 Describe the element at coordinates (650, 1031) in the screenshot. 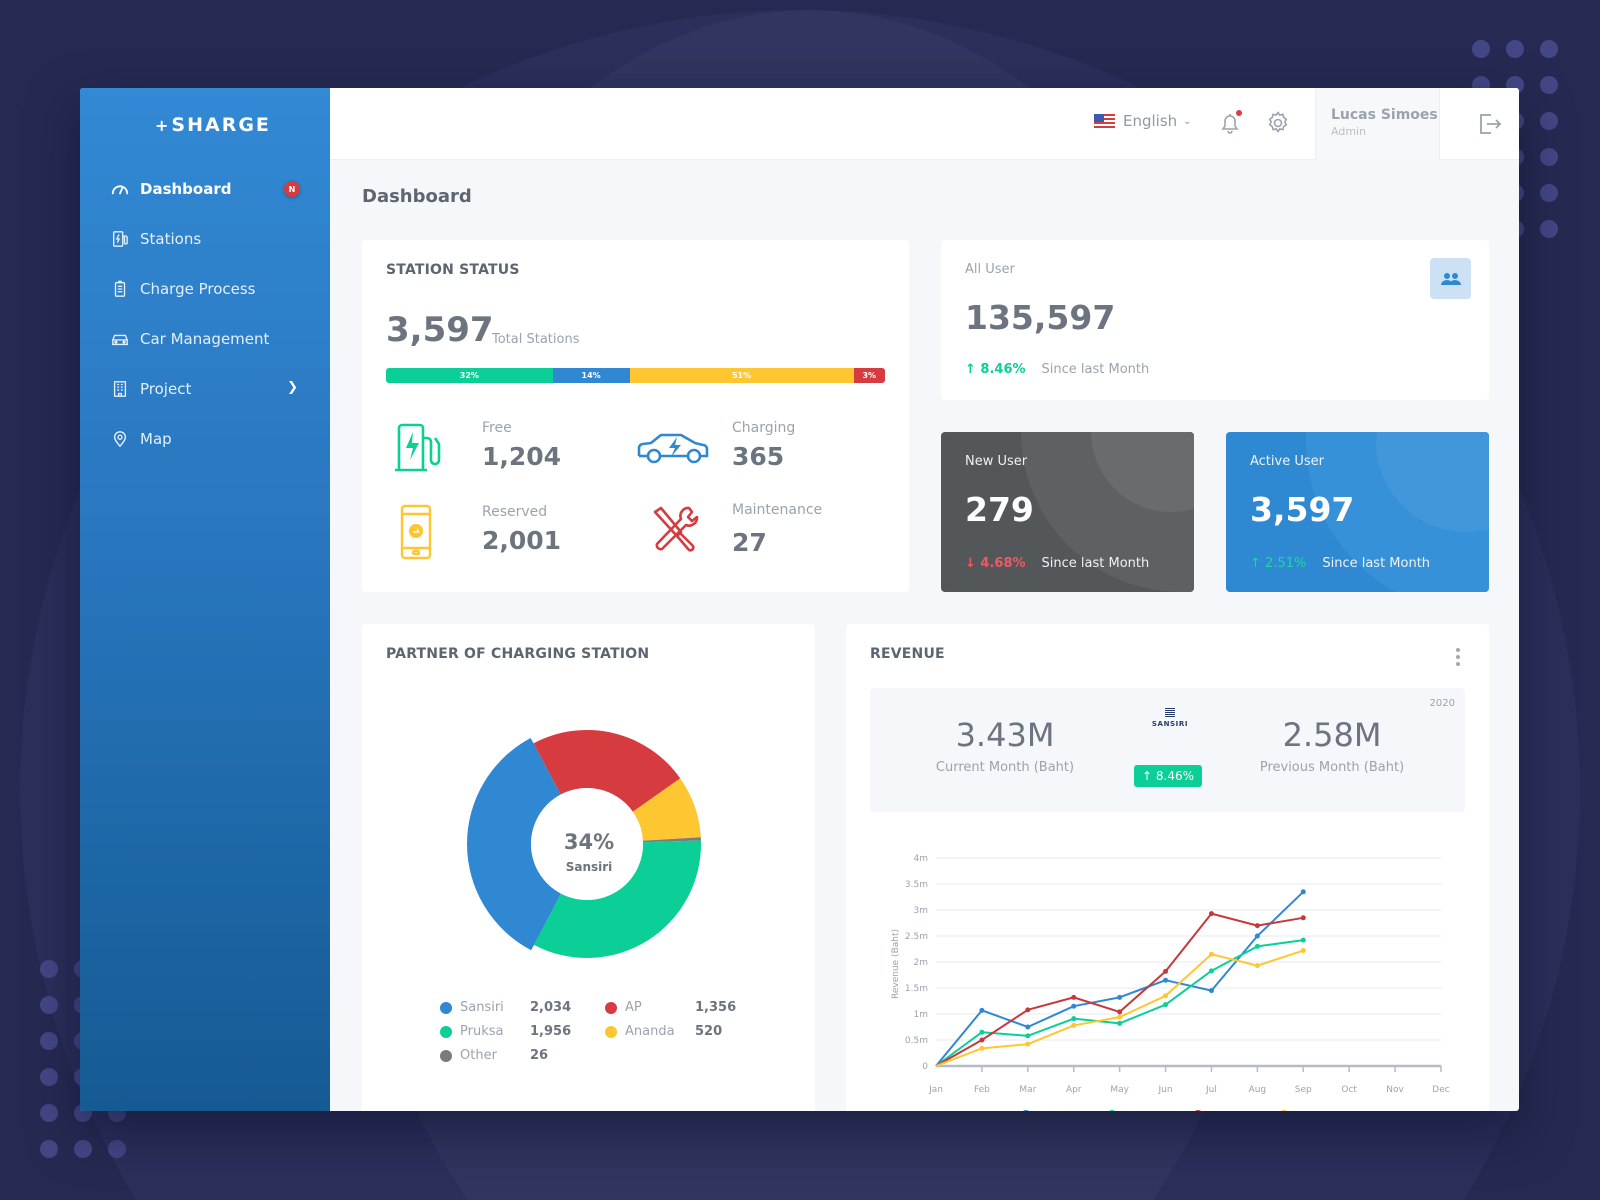

I see `legend-item-ananda: Ananda` at that location.